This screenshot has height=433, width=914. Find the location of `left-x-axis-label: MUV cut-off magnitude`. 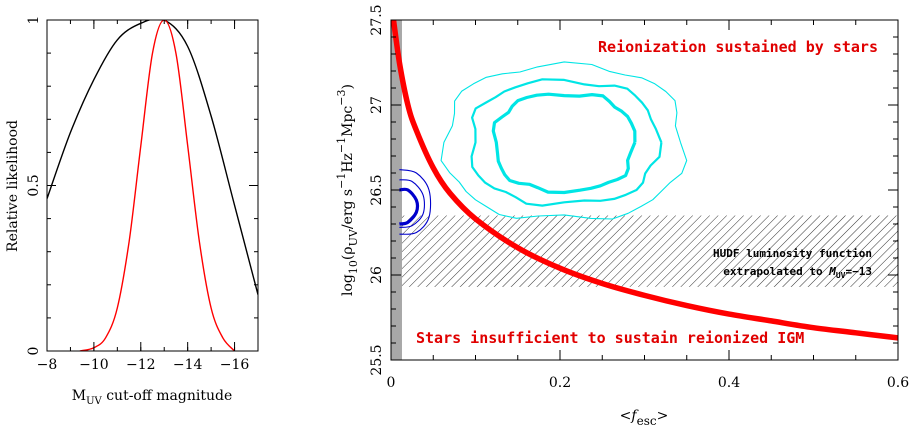

left-x-axis-label: MUV cut-off magnitude is located at coordinates (152, 397).